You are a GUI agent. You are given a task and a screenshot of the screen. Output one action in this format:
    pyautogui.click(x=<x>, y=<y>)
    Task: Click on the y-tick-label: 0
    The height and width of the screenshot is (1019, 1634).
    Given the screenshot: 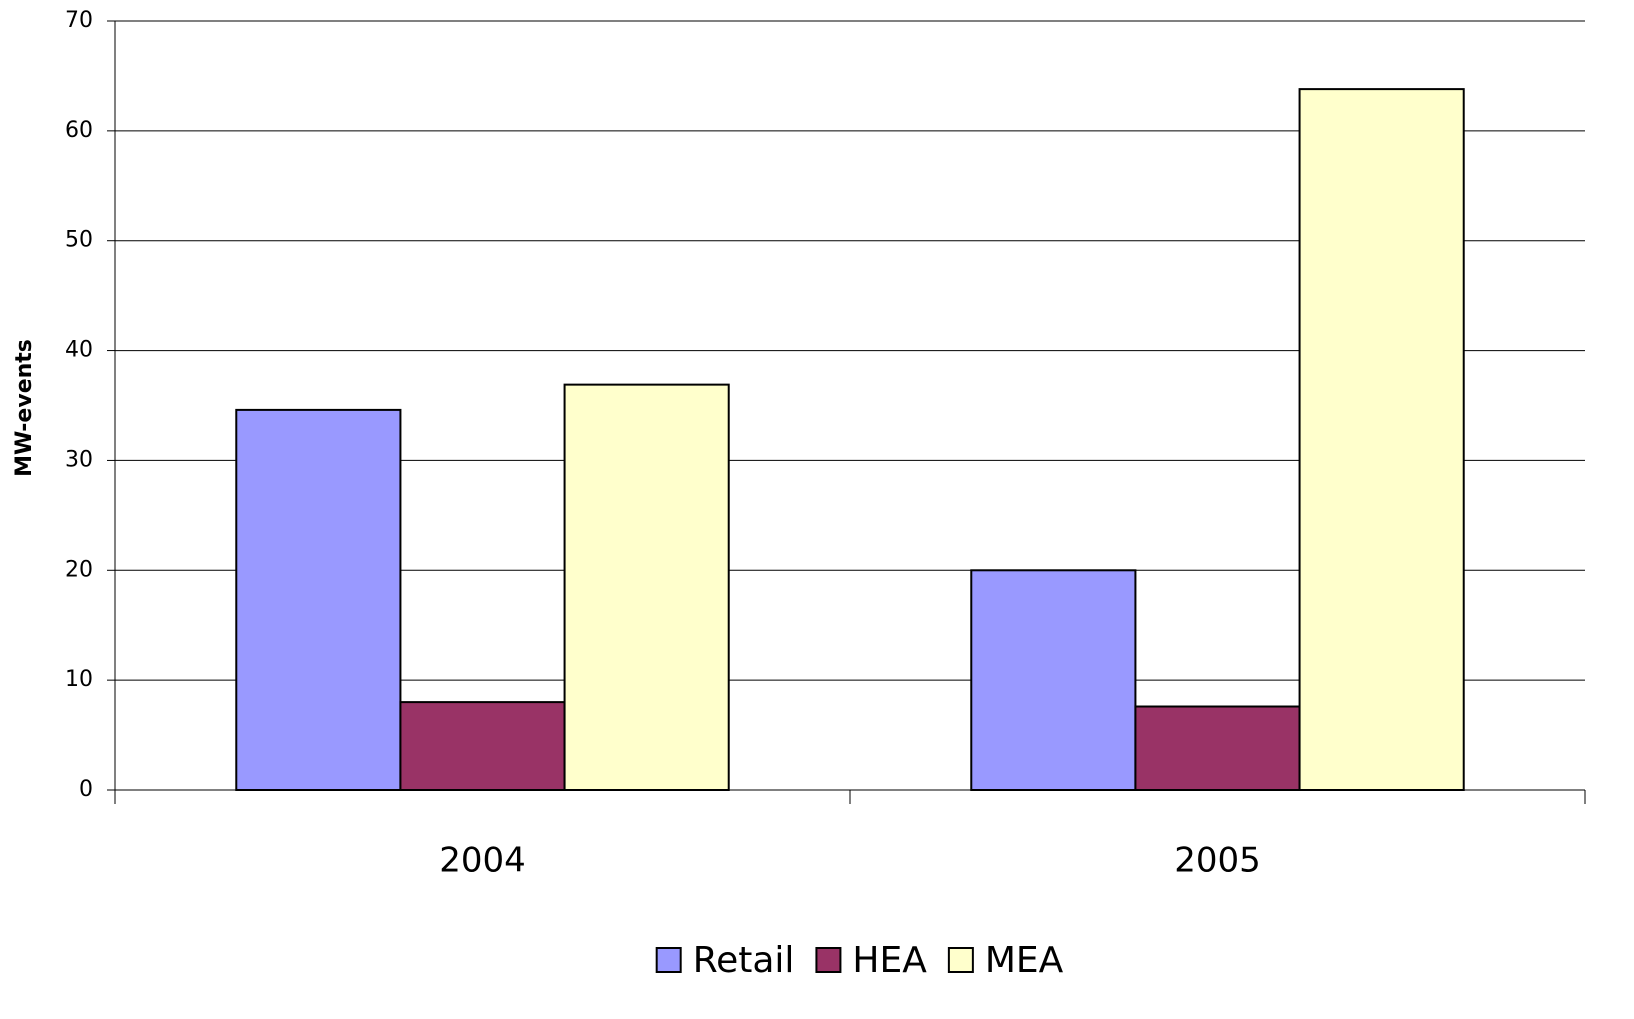 What is the action you would take?
    pyautogui.click(x=86, y=789)
    